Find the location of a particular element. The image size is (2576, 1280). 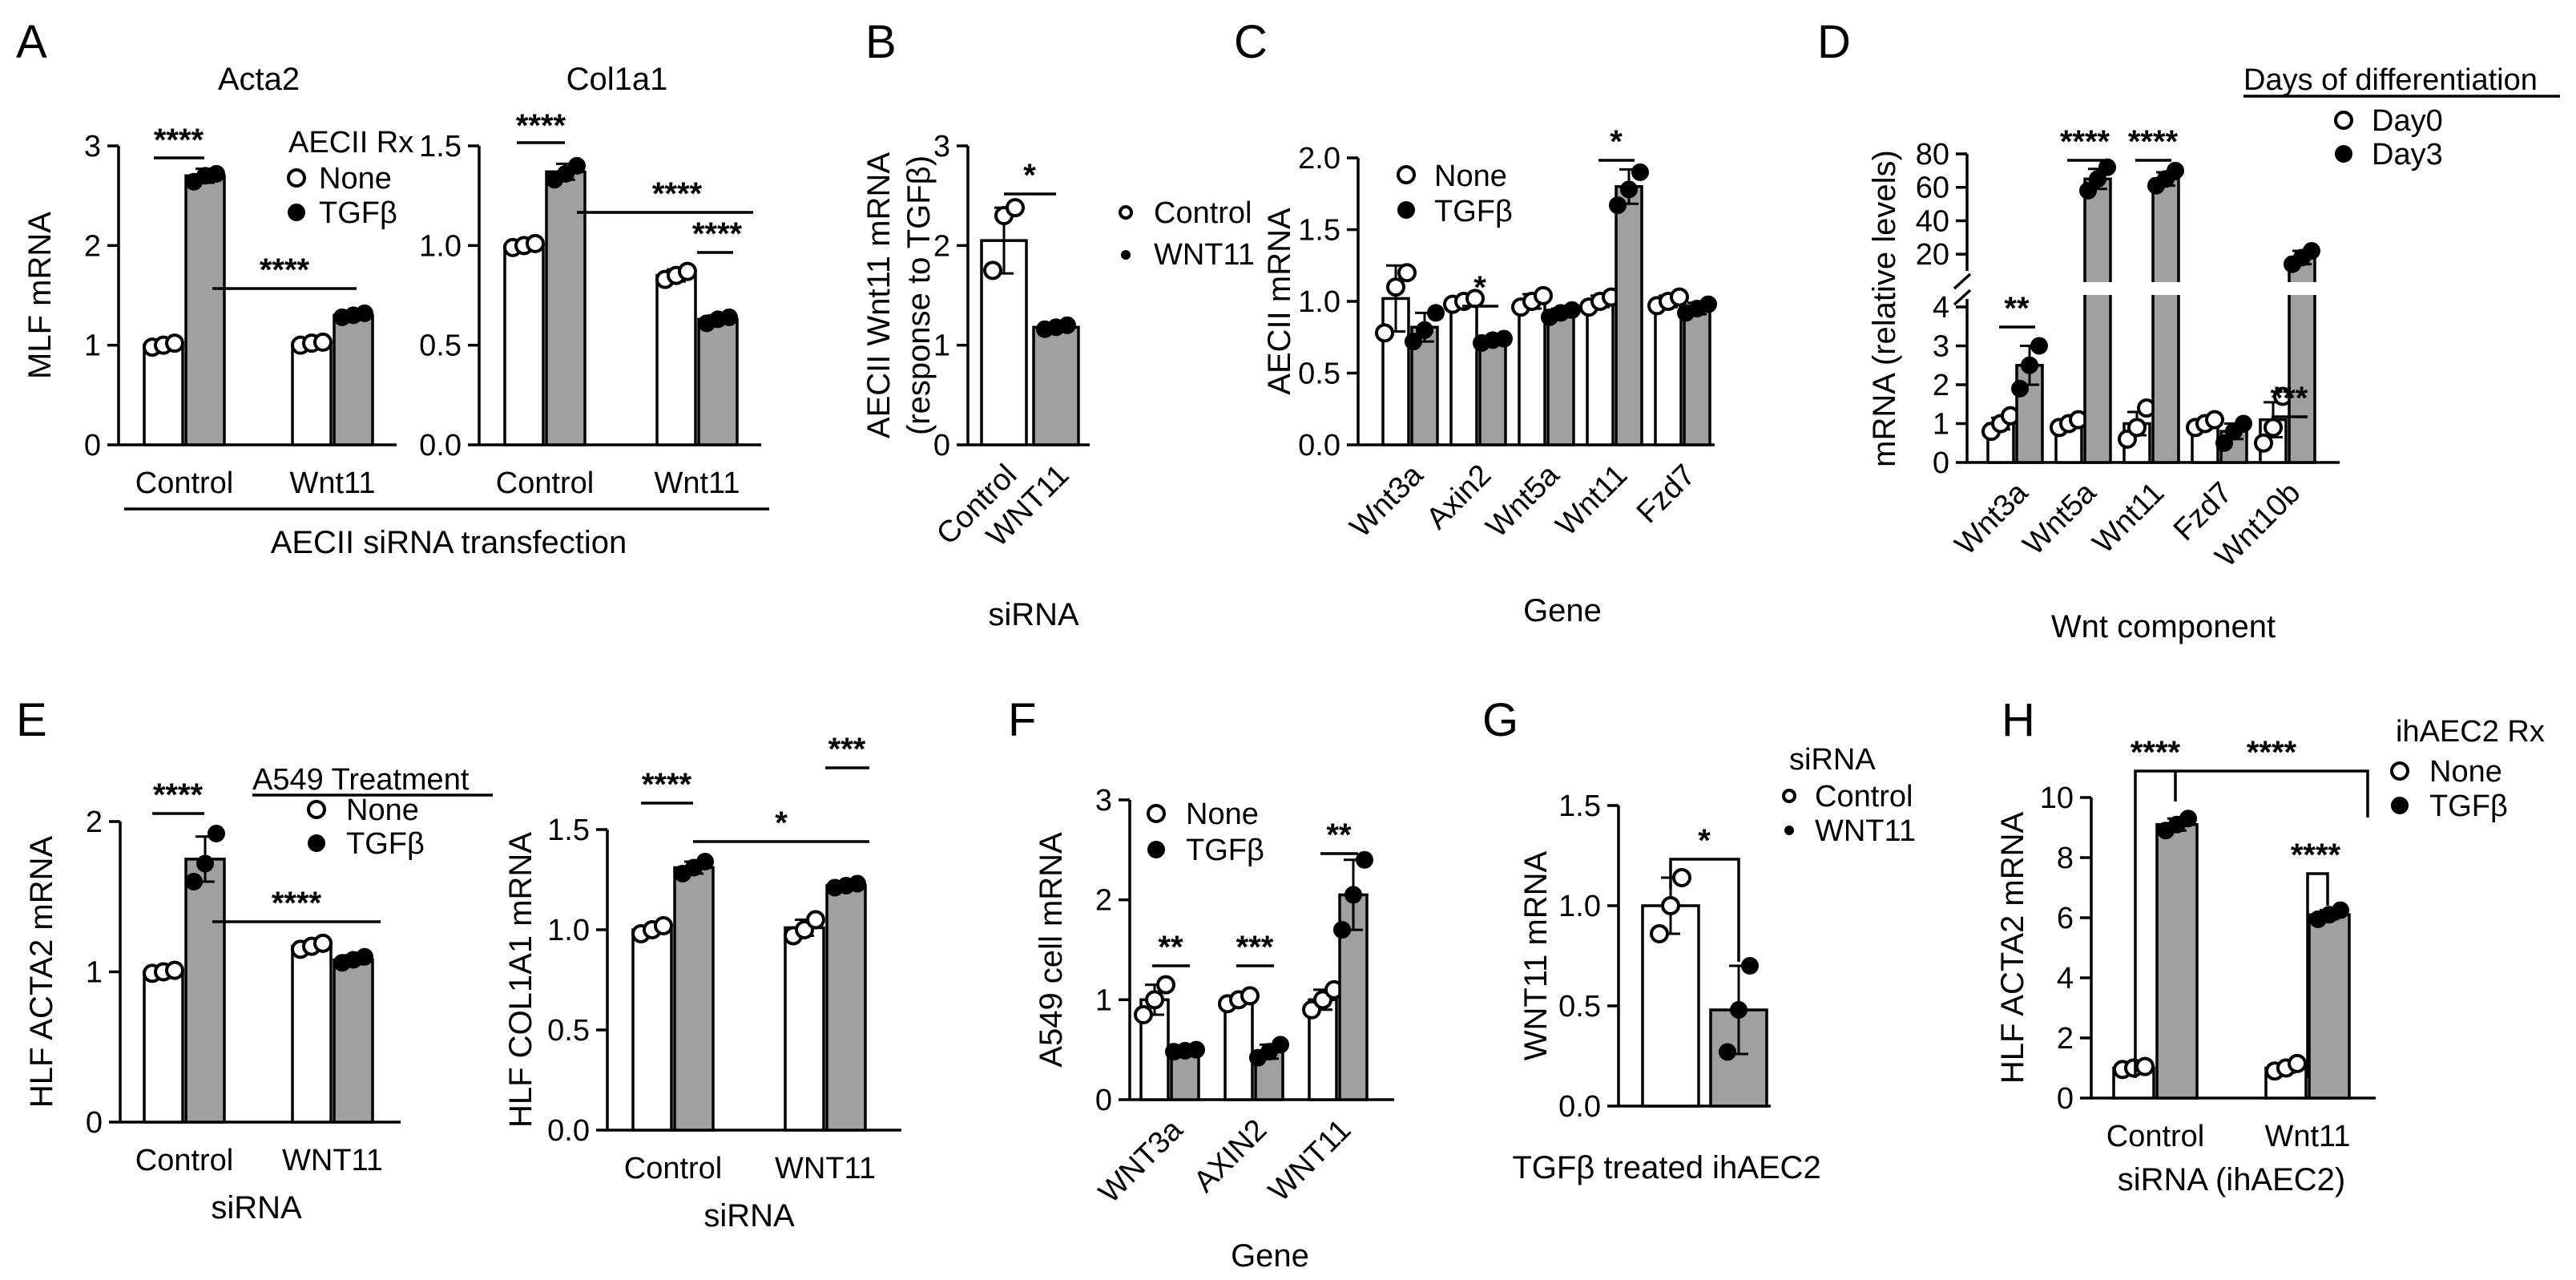

y-tick-label: 3 is located at coordinates (1103, 801).